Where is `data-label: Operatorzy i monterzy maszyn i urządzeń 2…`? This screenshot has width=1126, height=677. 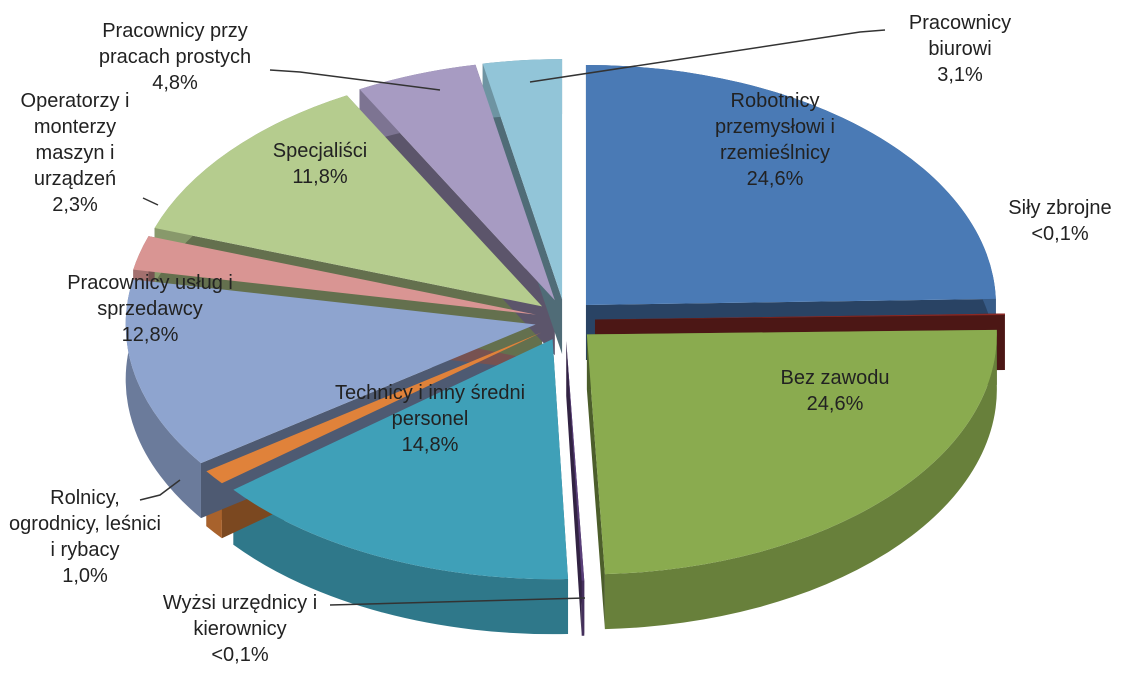
data-label: Operatorzy i monterzy maszyn i urządzeń 2… is located at coordinates (75, 153).